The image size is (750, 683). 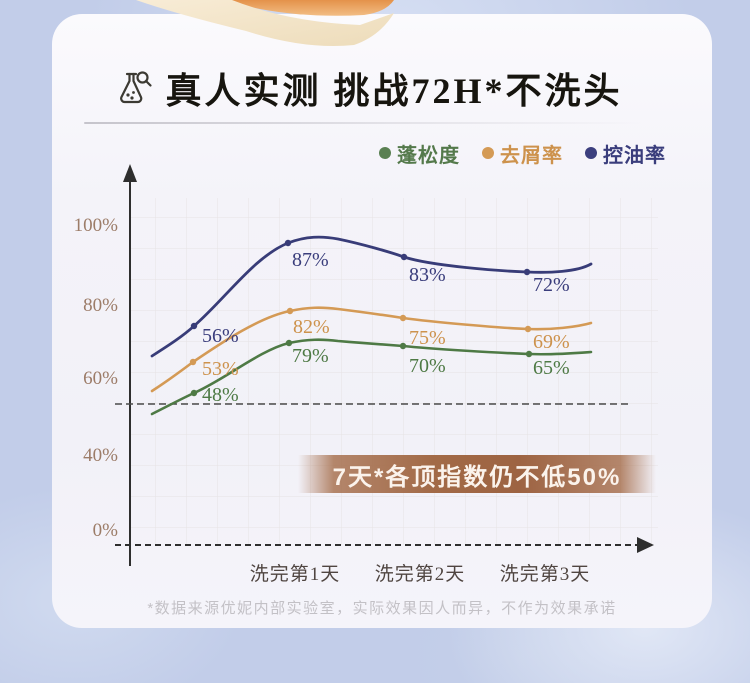 I want to click on product-image-remnant, so click(x=265, y=23).